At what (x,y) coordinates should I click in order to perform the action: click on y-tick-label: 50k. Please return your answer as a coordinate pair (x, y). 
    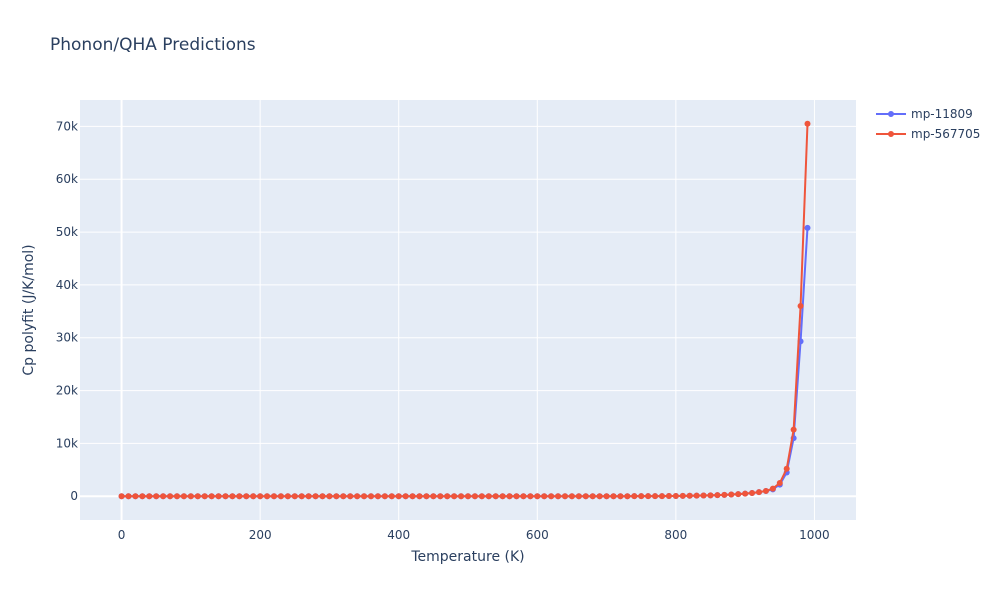
    Looking at the image, I should click on (67, 232).